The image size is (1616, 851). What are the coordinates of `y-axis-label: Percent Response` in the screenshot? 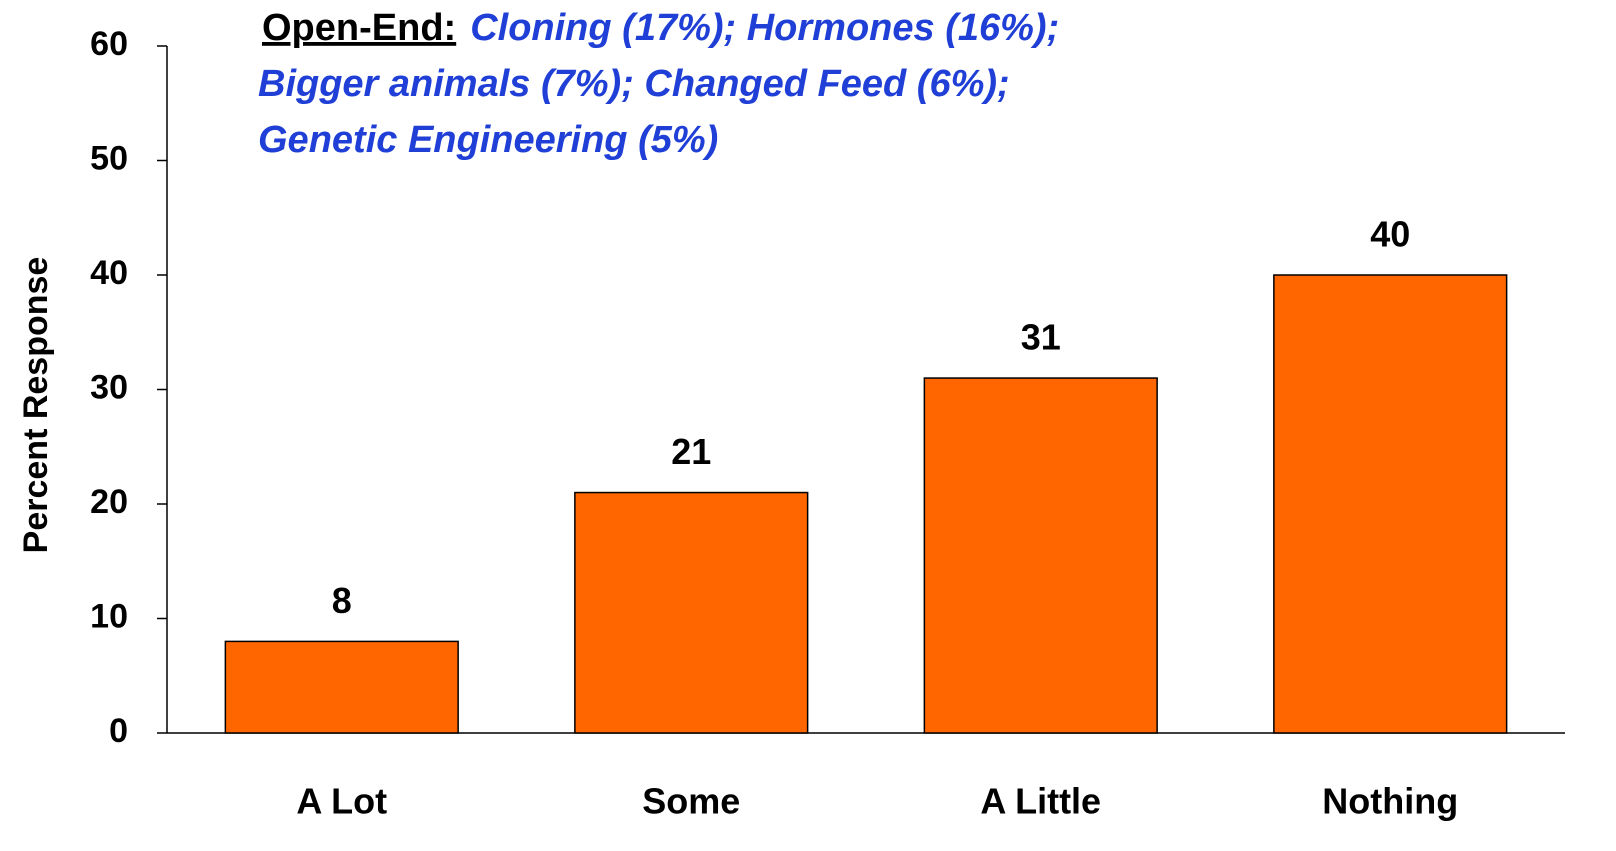 It's located at (36, 405).